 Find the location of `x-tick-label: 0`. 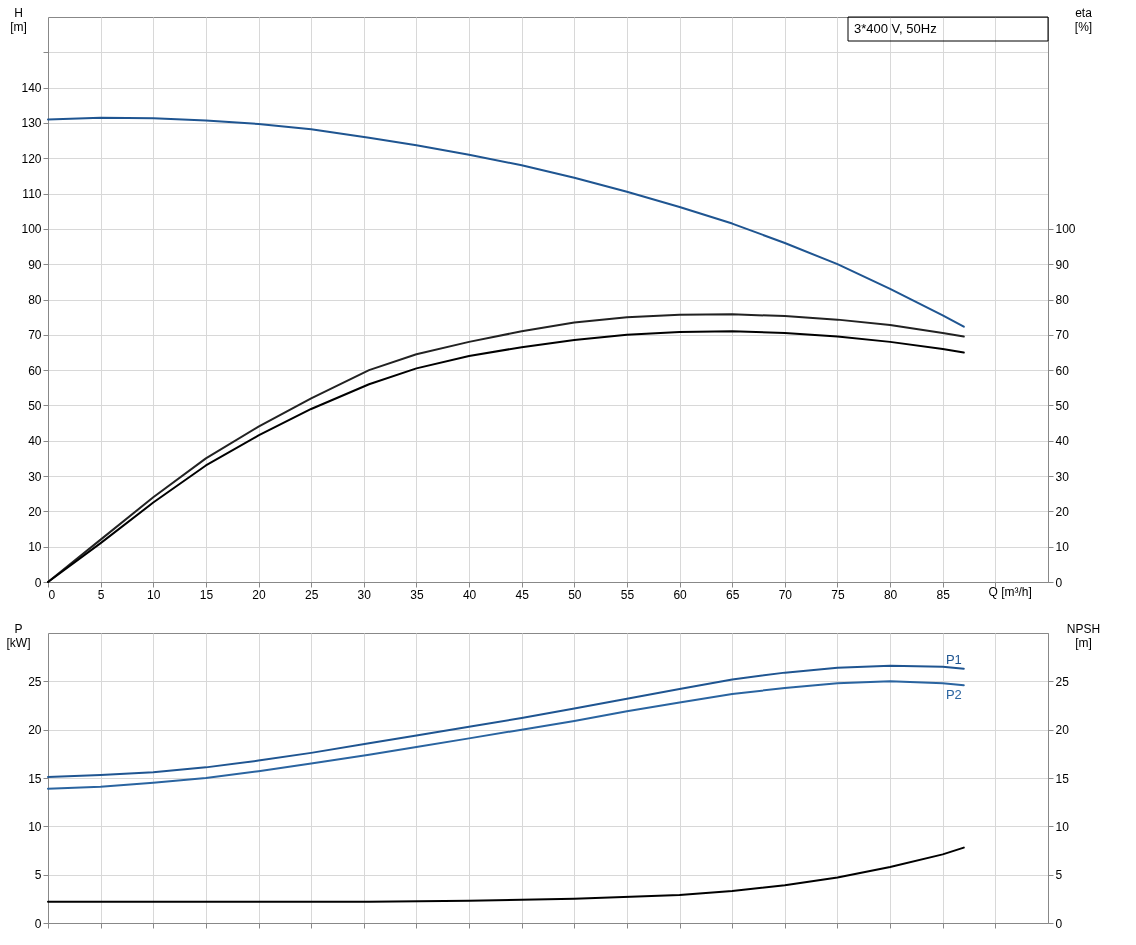

x-tick-label: 0 is located at coordinates (52, 594).